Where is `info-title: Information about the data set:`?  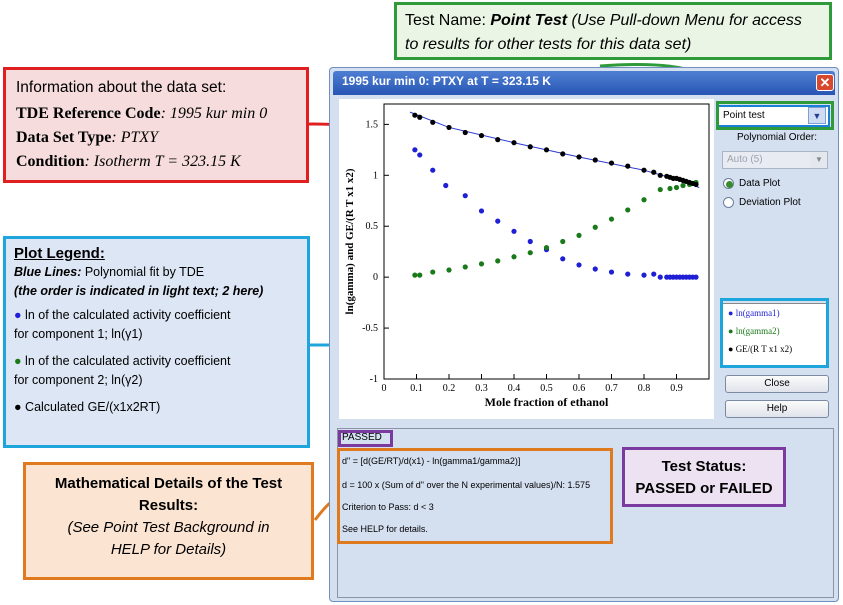
info-title: Information about the data set: is located at coordinates (121, 87).